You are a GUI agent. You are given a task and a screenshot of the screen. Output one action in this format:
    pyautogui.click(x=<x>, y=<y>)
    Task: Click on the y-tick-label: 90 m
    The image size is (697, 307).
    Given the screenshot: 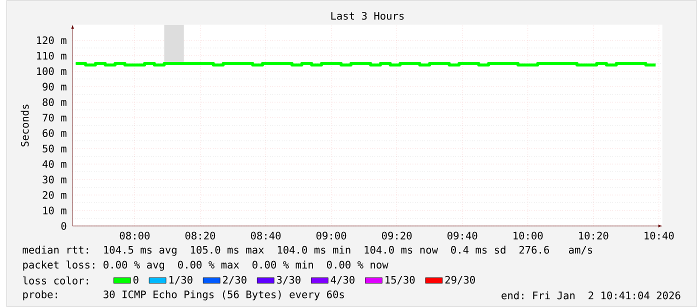 What is the action you would take?
    pyautogui.click(x=54, y=86)
    